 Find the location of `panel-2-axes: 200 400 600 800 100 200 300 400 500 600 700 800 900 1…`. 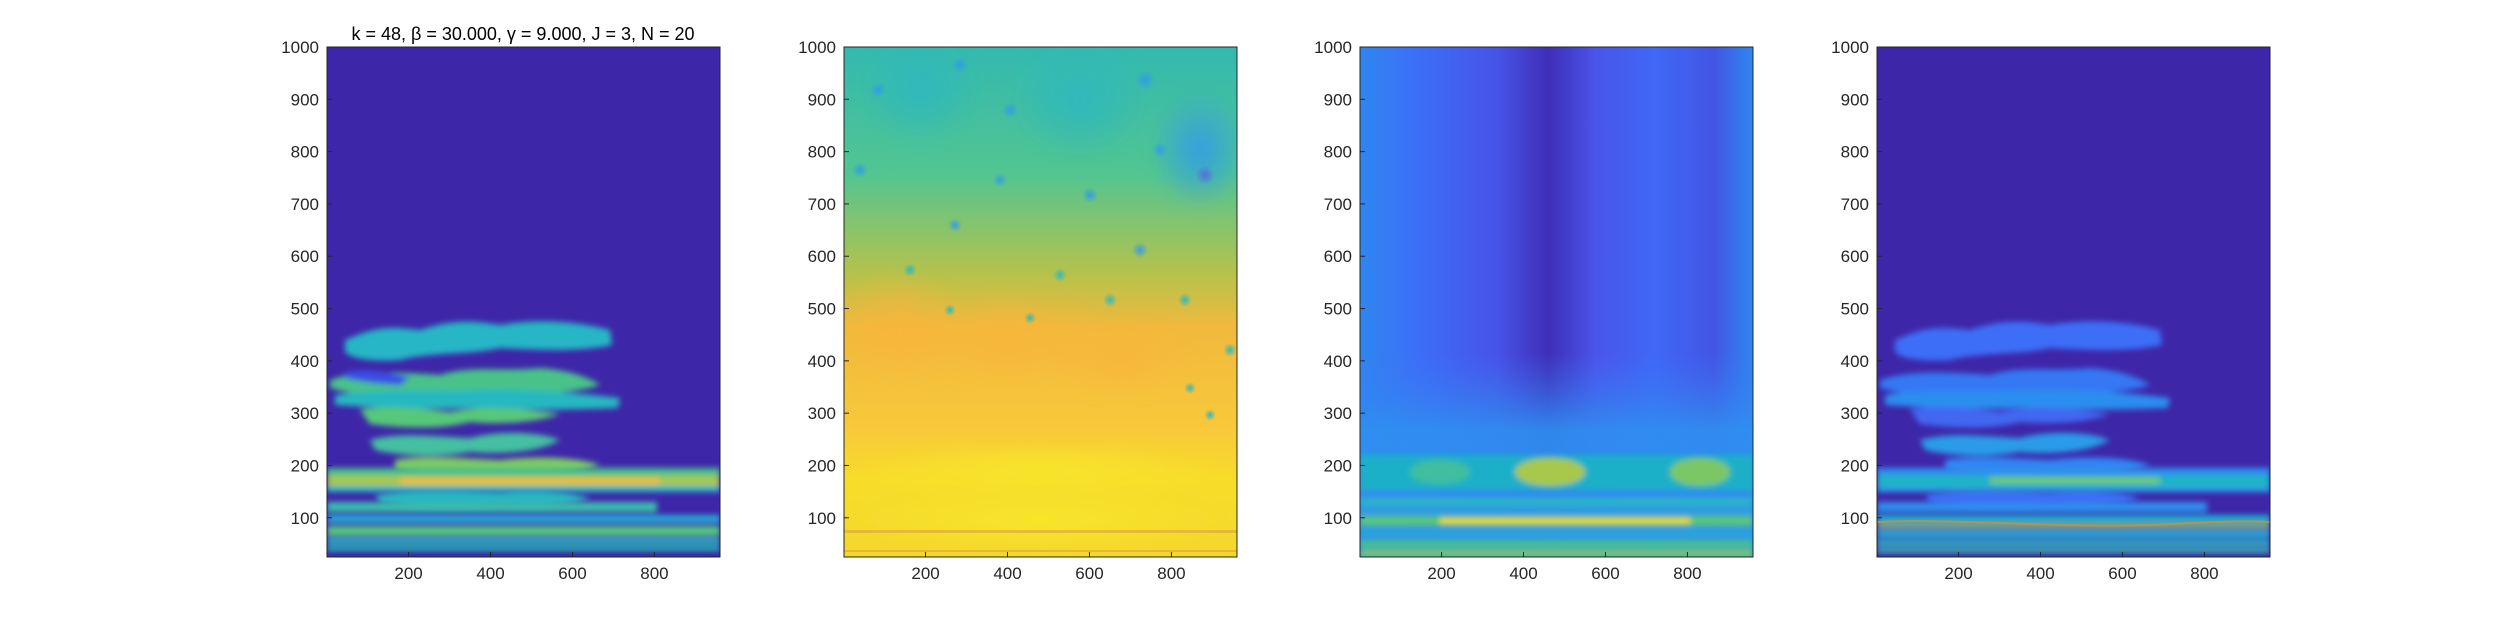

panel-2-axes: 200 400 600 800 100 200 300 400 500 600 700 800 900 1… is located at coordinates (991, 310).